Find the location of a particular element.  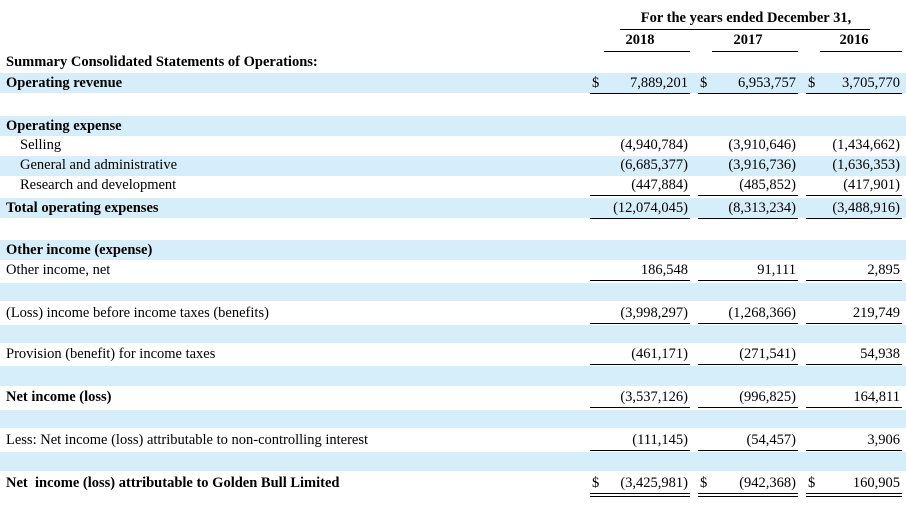

cell-value: 219,749 is located at coordinates (876, 313).